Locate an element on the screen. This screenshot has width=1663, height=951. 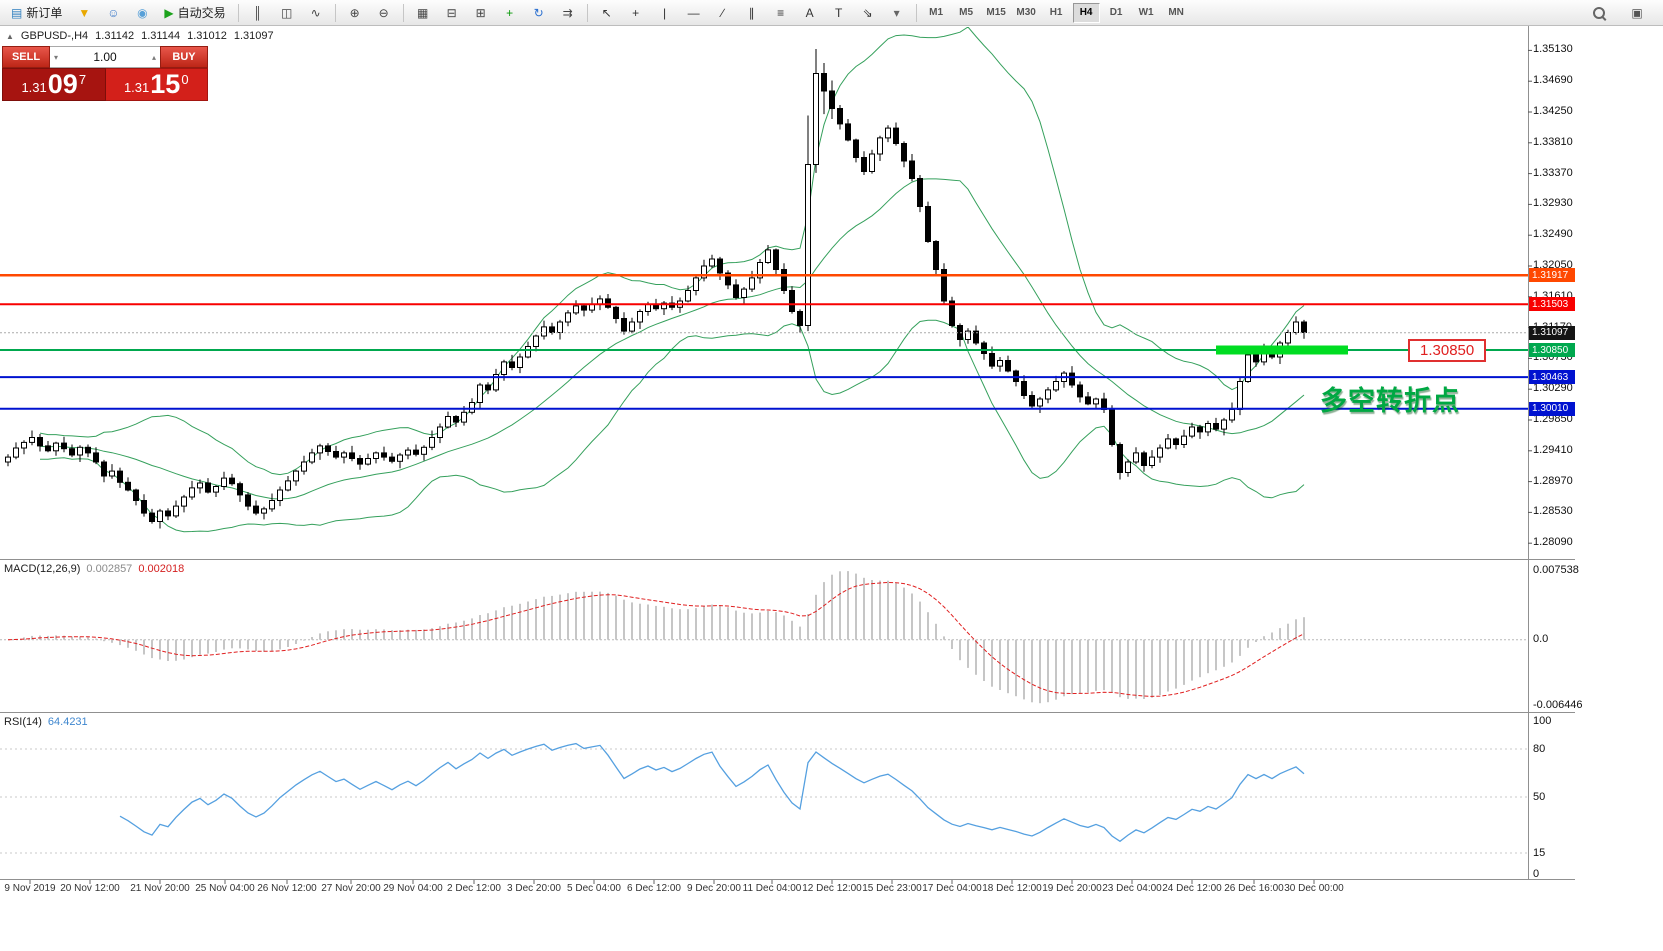
objects-dropdown-icon-icon: ▾ is located at coordinates (896, 12).